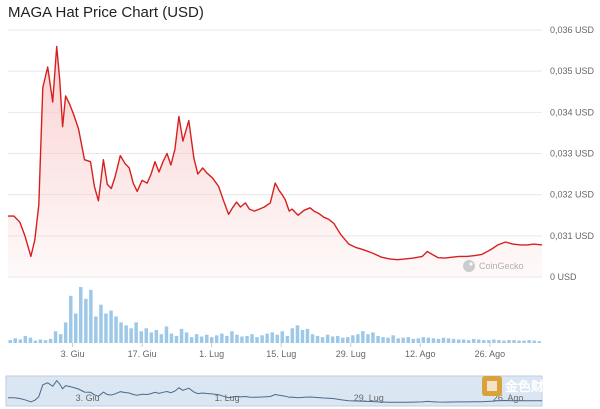 This screenshot has width=600, height=409. I want to click on y-tick-label: 0 USD, so click(563, 277).